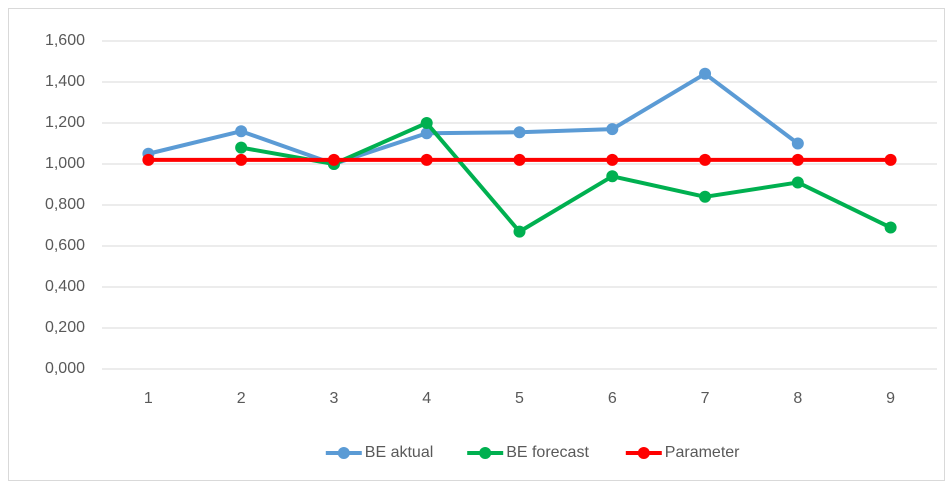  What do you see at coordinates (65, 163) in the screenshot?
I see `y-tick-label: 1,000` at bounding box center [65, 163].